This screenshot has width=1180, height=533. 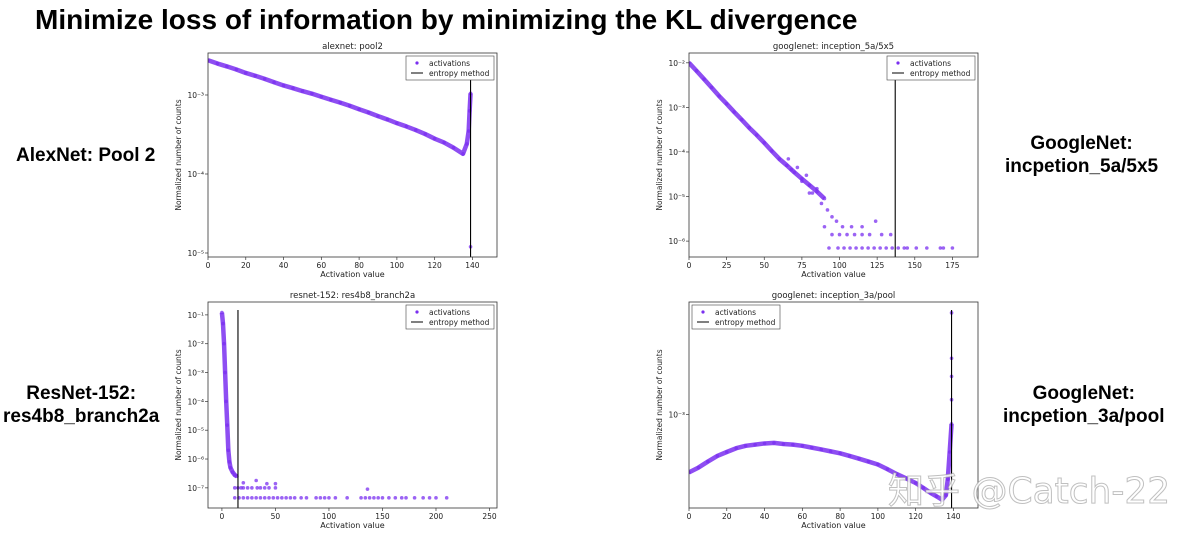 I want to click on x-tick-label: 40, so click(x=284, y=265).